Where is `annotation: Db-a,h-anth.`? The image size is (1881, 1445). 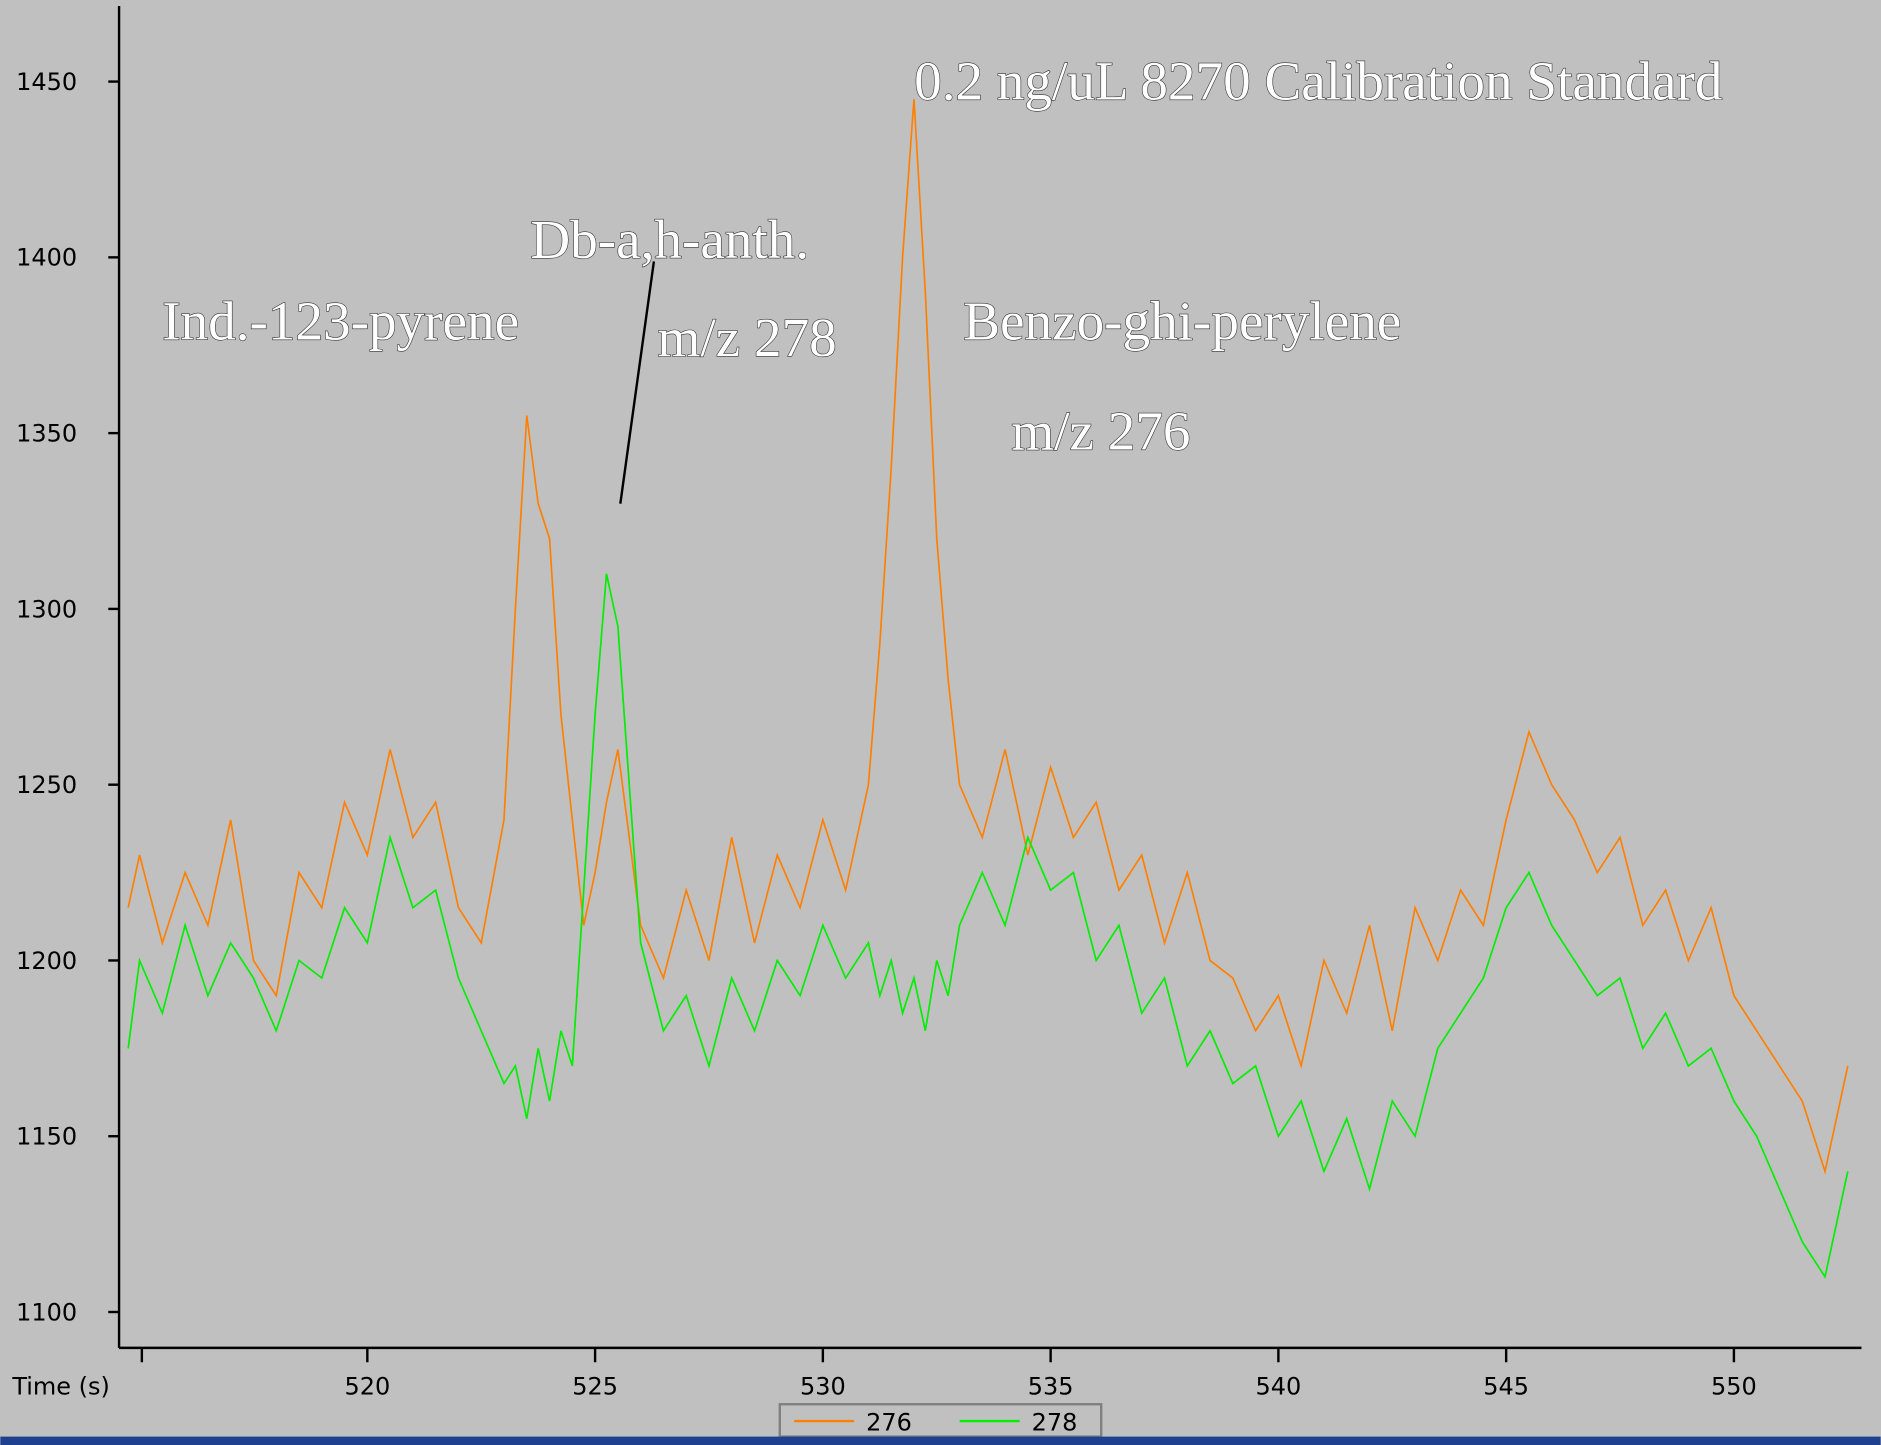 annotation: Db-a,h-anth. is located at coordinates (669, 239).